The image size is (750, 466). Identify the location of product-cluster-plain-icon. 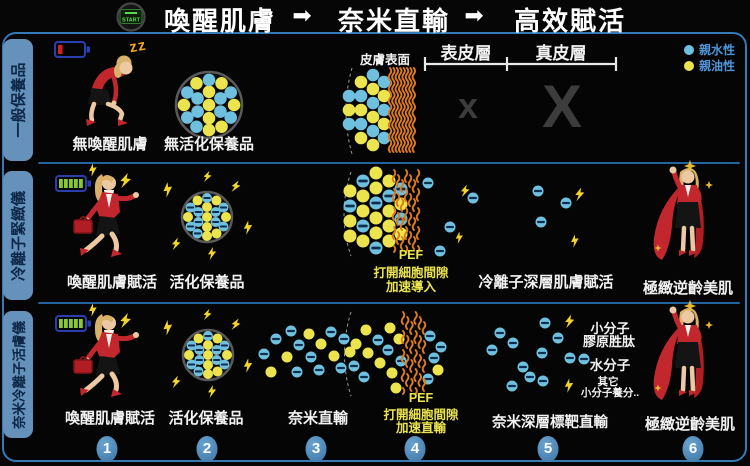
(209, 105).